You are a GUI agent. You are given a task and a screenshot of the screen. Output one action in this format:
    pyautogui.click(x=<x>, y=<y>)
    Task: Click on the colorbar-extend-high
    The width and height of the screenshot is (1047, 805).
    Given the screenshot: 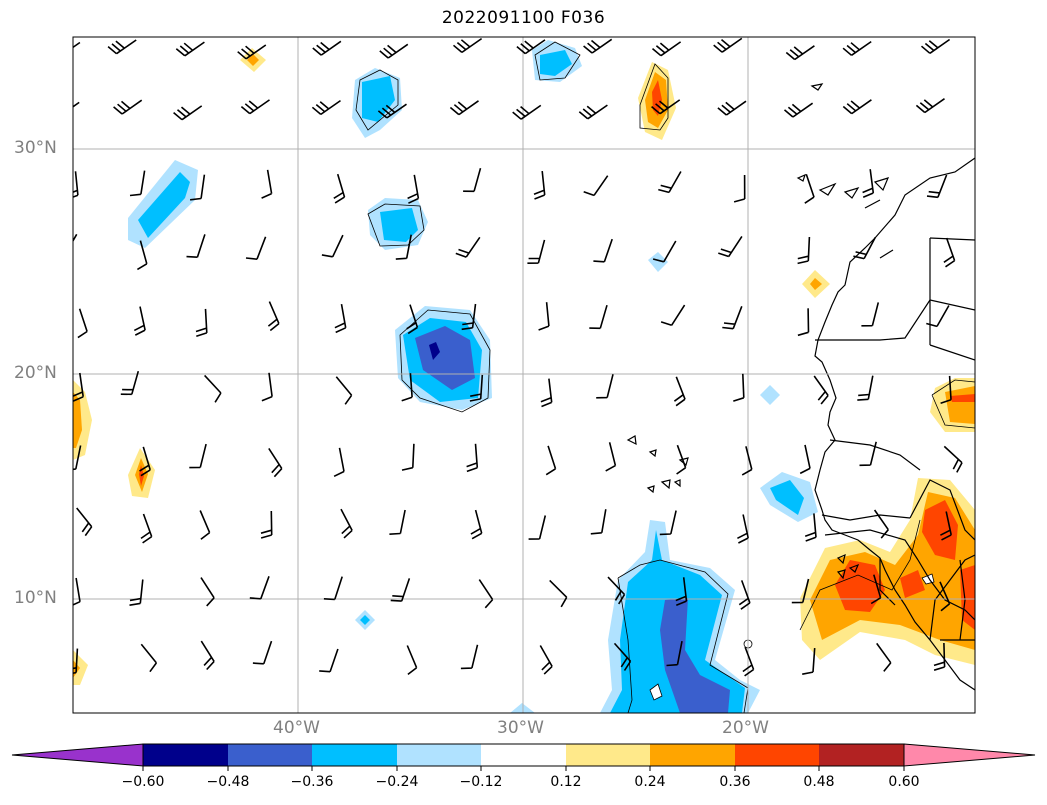 What is the action you would take?
    pyautogui.click(x=969, y=755)
    